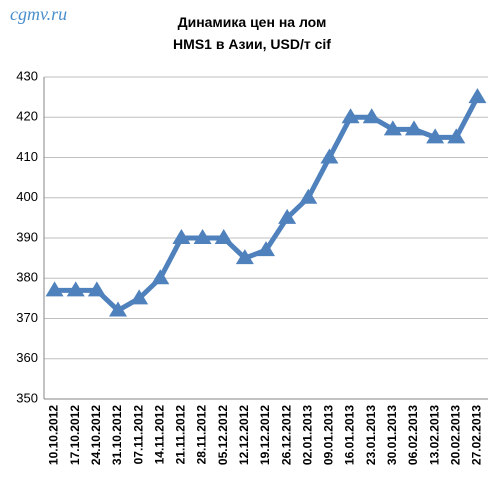 This screenshot has width=494, height=500. Describe the element at coordinates (27, 317) in the screenshot. I see `y-tick-label: 370` at that location.